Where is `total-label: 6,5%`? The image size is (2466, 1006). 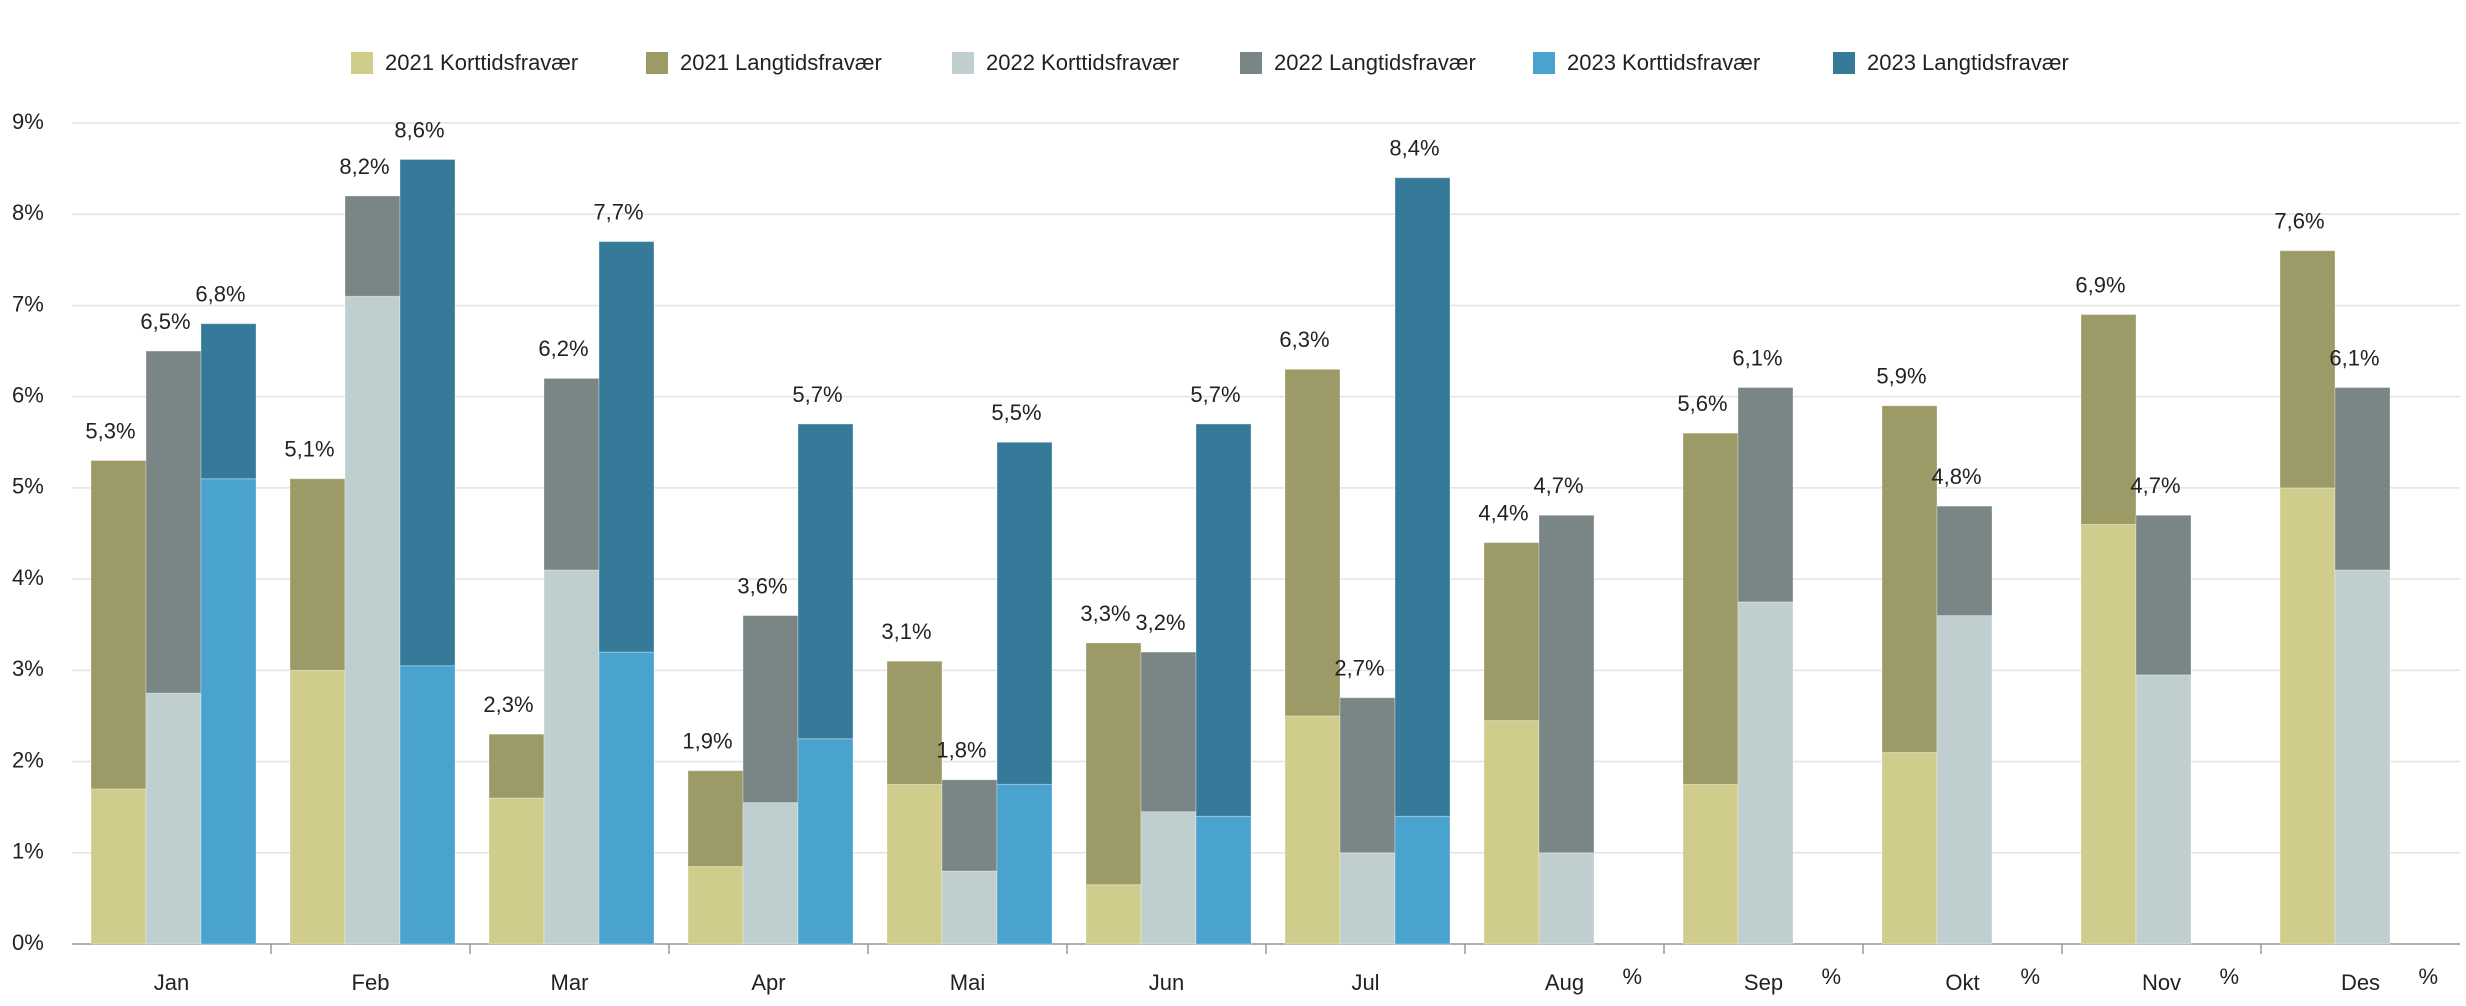 total-label: 6,5% is located at coordinates (165, 321).